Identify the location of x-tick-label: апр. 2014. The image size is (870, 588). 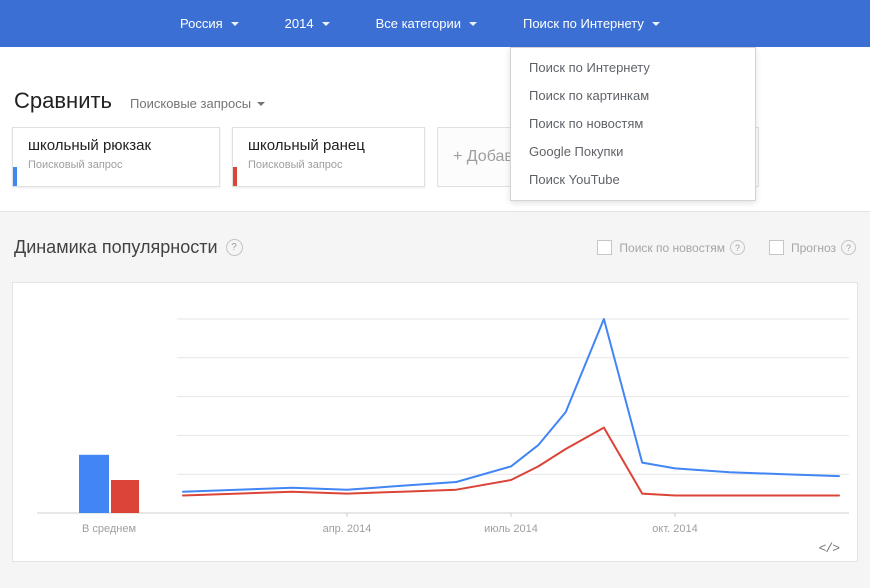
(347, 529).